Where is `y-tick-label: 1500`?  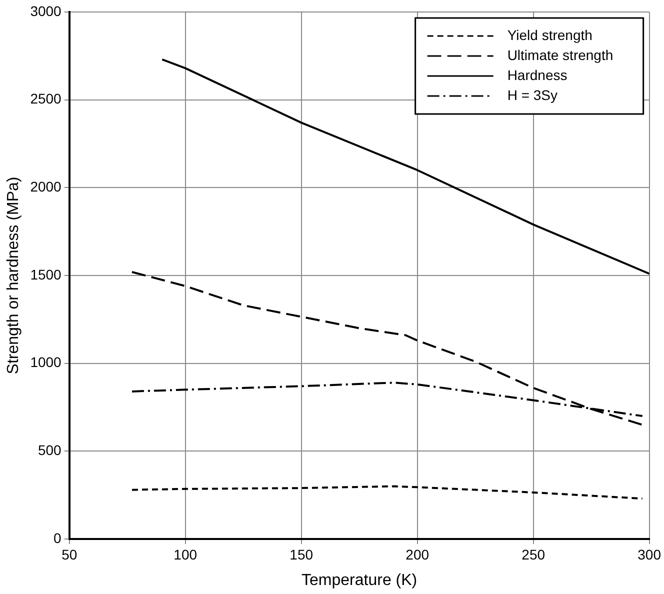 y-tick-label: 1500 is located at coordinates (46, 274).